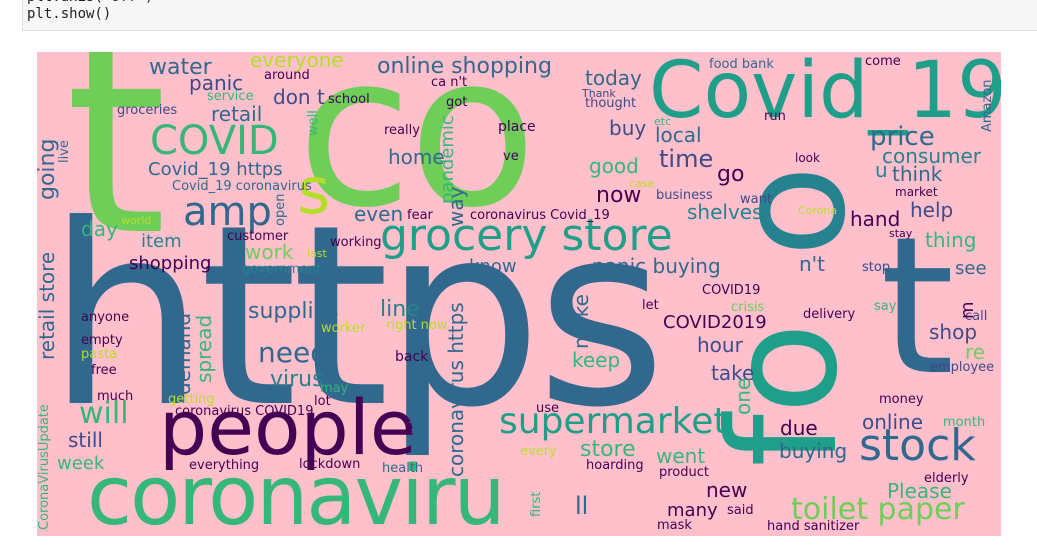  Describe the element at coordinates (715, 322) in the screenshot. I see `word-covid2019: COVID2019` at that location.